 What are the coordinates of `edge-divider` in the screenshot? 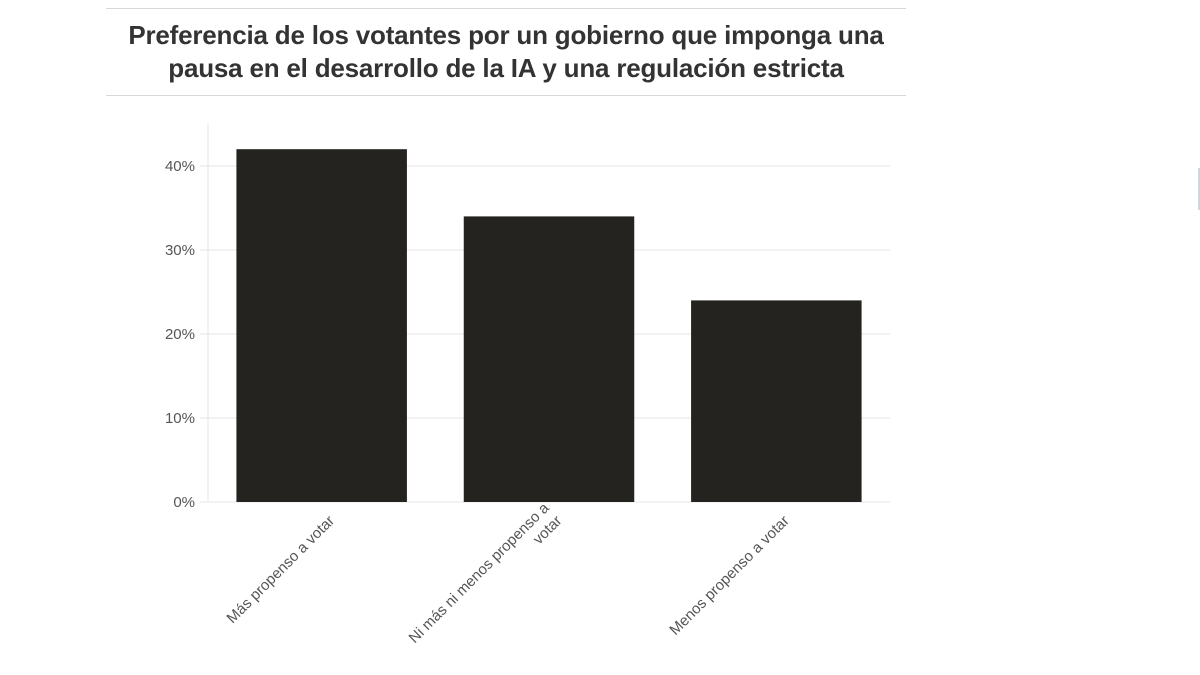 It's located at (1199, 189).